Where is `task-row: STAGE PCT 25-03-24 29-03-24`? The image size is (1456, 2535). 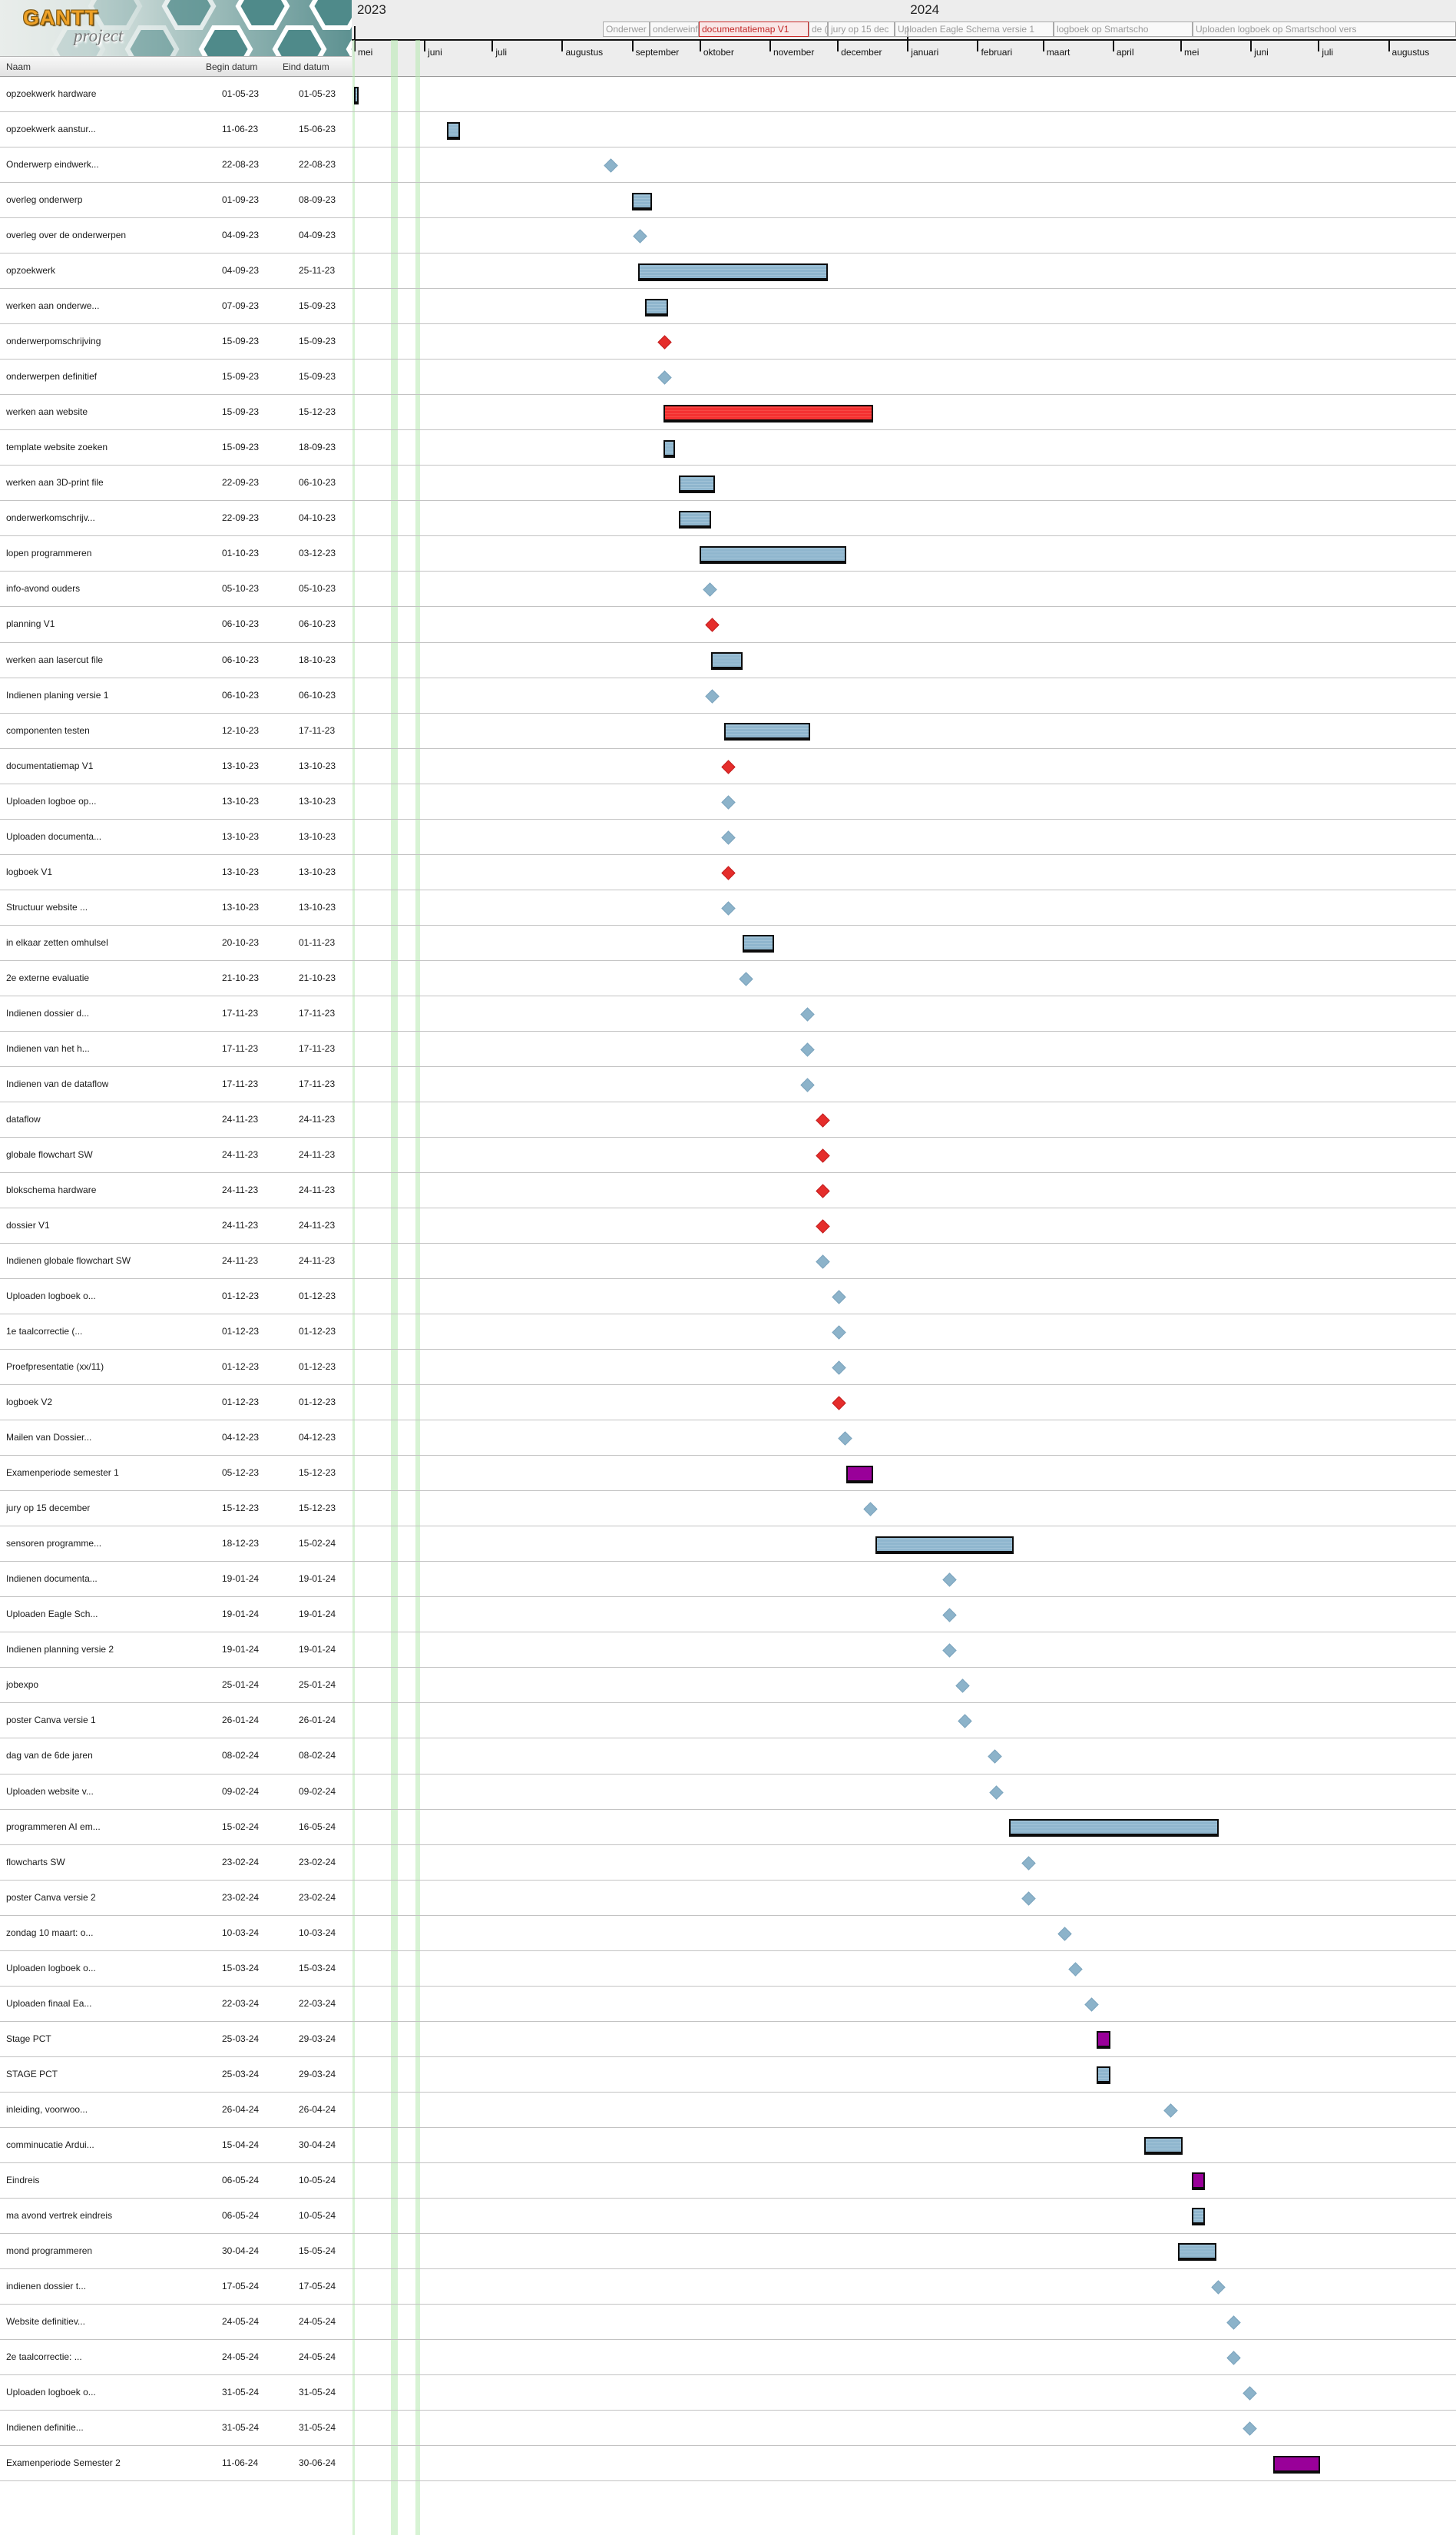 task-row: STAGE PCT 25-03-24 29-03-24 is located at coordinates (728, 2075).